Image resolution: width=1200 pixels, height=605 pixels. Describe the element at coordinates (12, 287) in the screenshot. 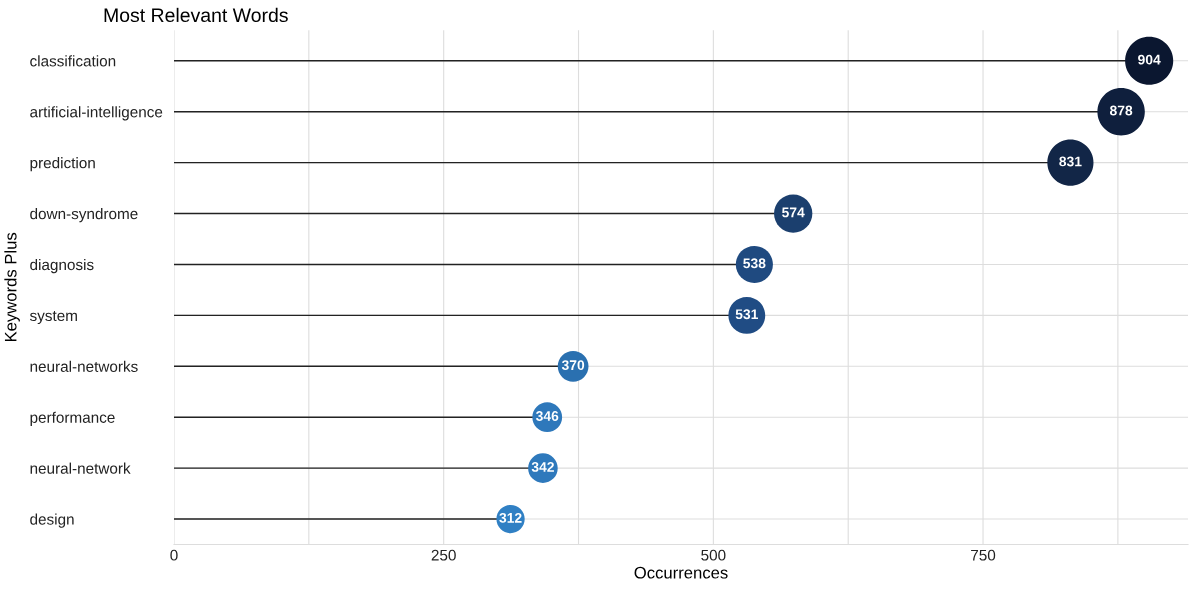

I see `y-axis-title: Keywords Plus` at that location.